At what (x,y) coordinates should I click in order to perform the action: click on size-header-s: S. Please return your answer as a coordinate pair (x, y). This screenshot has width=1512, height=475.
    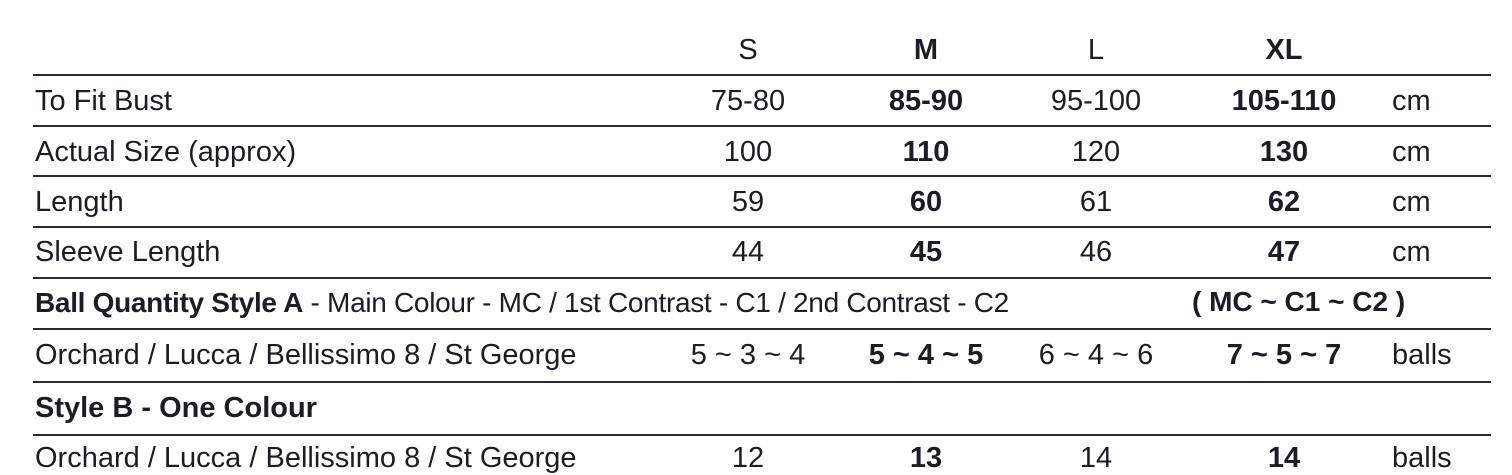
    Looking at the image, I should click on (748, 50).